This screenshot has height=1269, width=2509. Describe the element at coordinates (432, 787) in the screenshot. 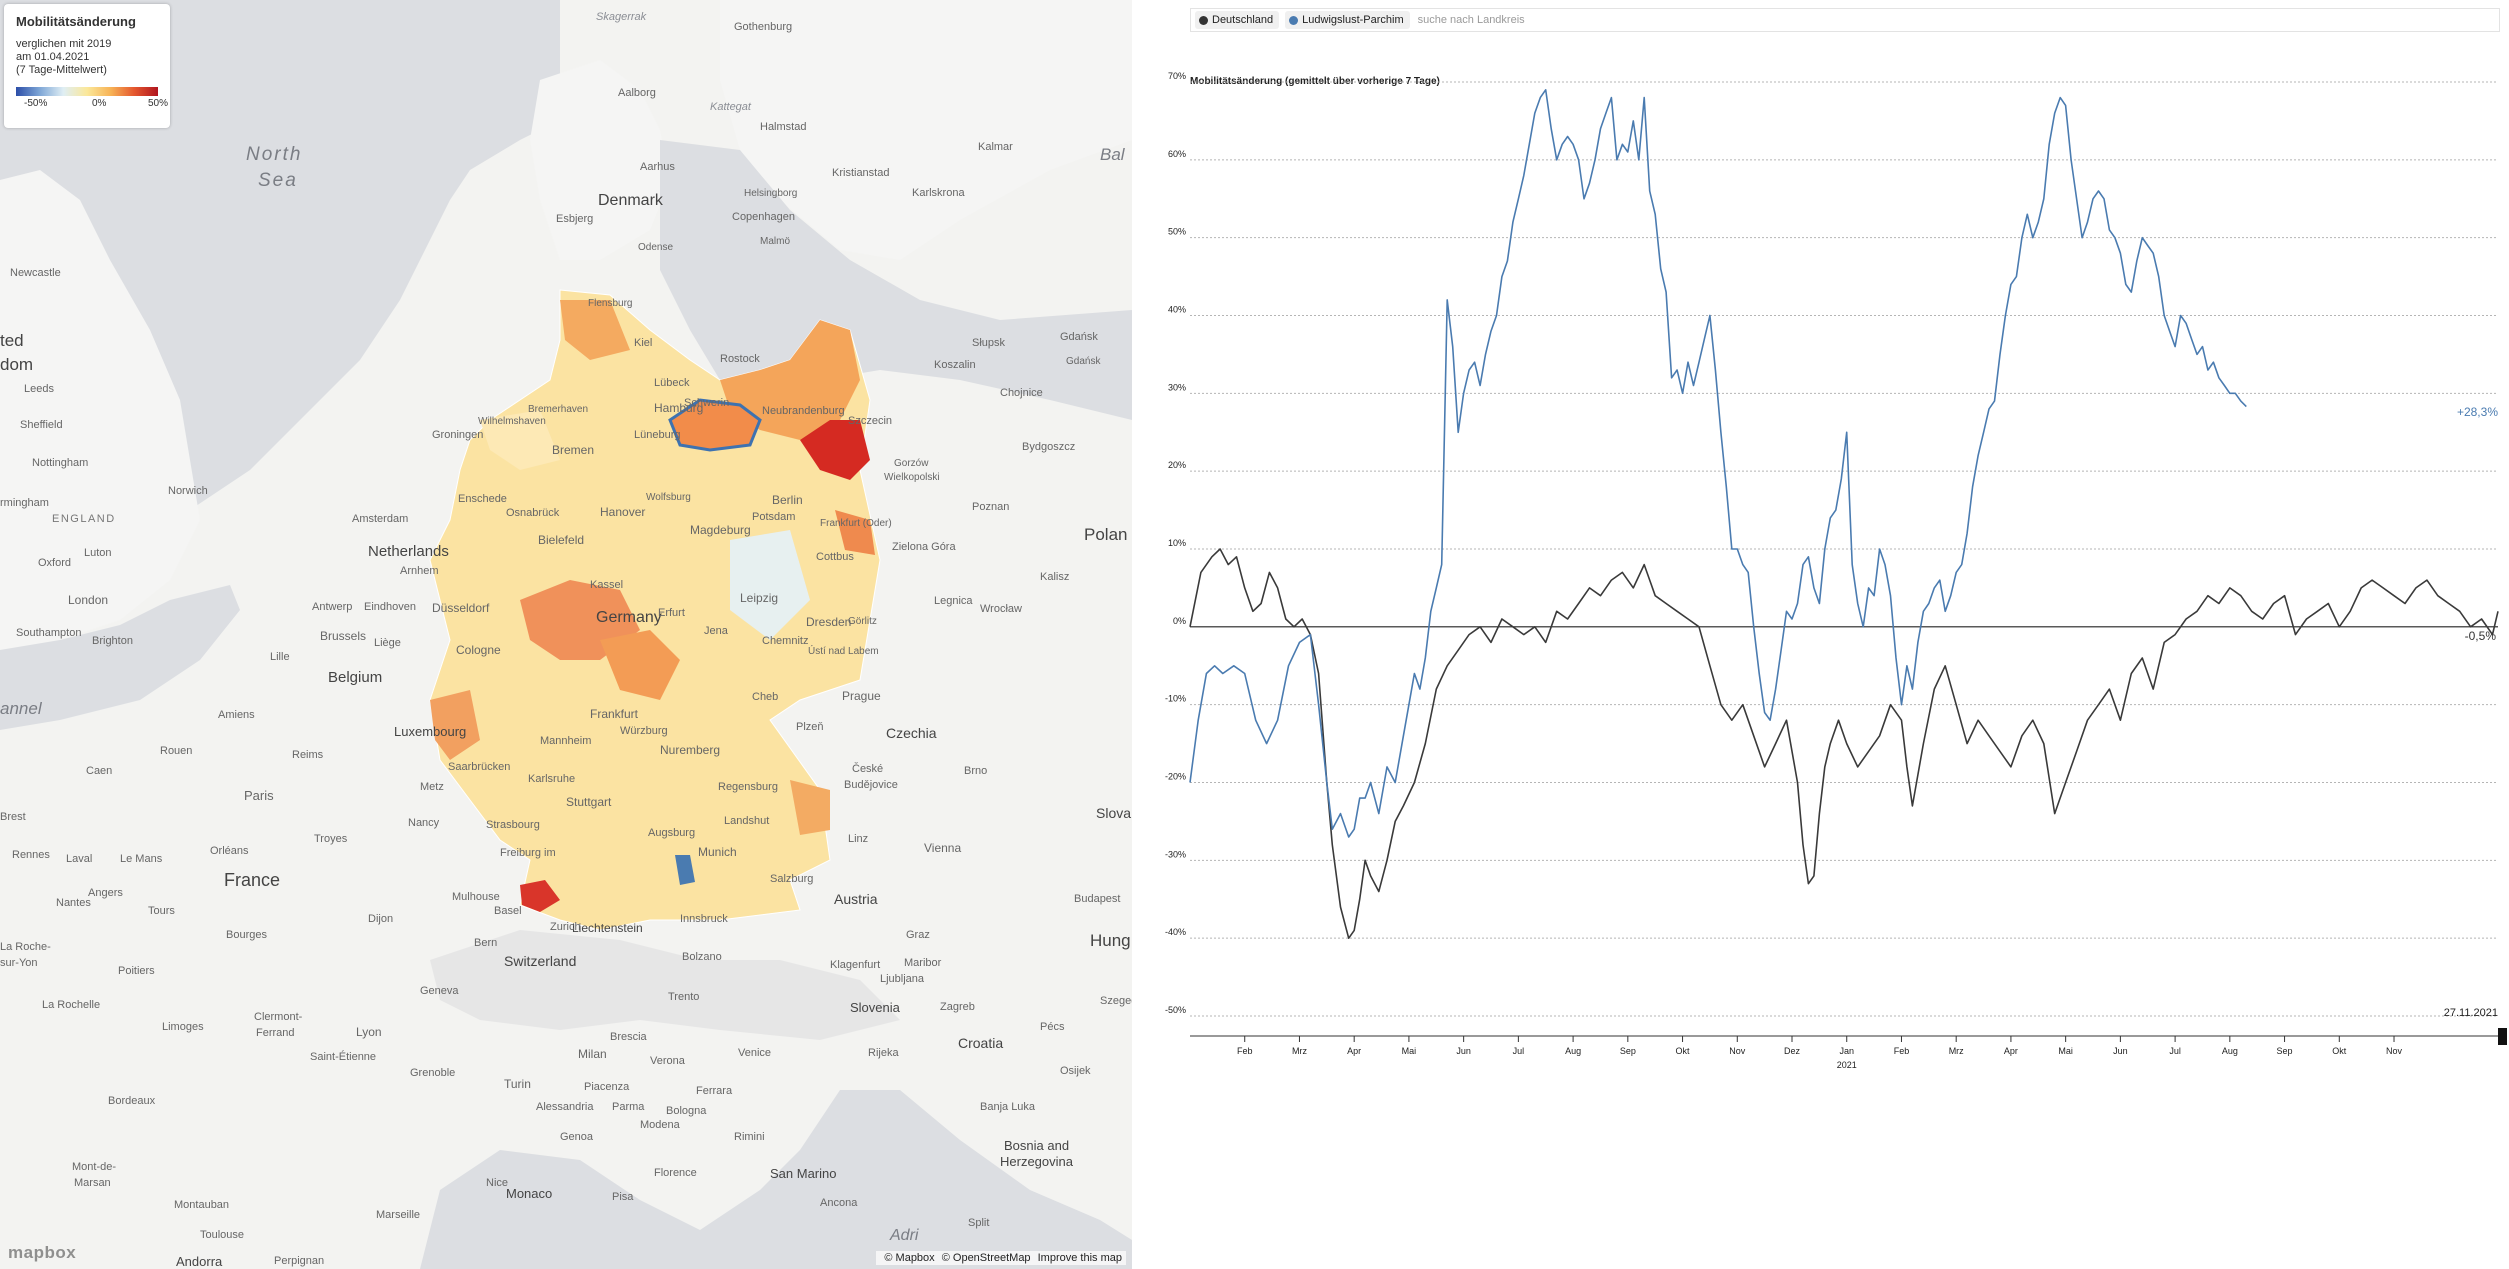

I see `label-metz: Metz` at that location.